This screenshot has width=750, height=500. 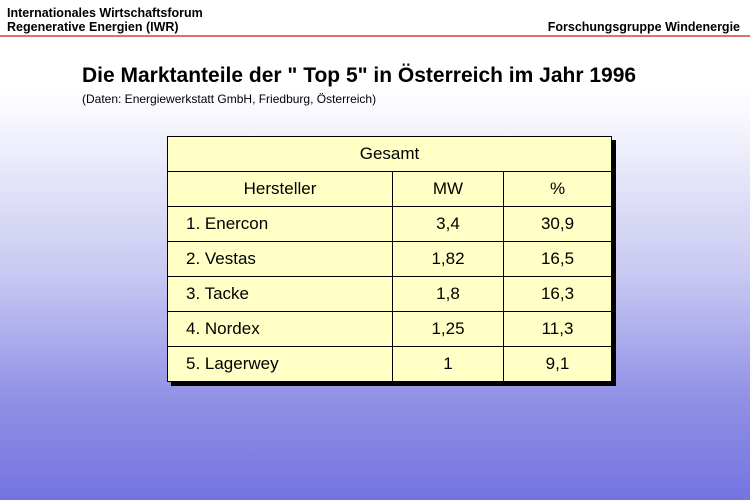 What do you see at coordinates (557, 329) in the screenshot?
I see `percent-cell: 11,3` at bounding box center [557, 329].